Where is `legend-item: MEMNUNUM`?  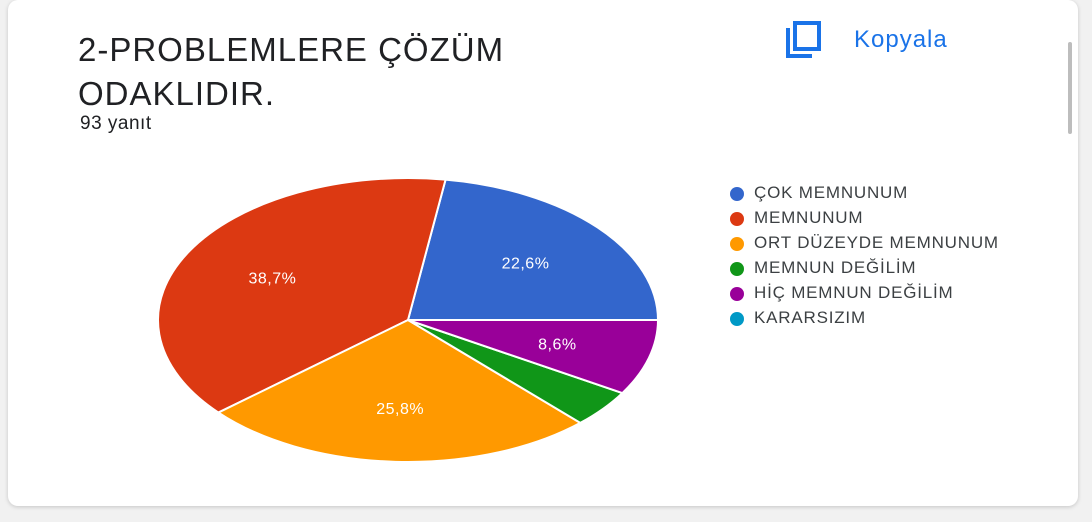 legend-item: MEMNUNUM is located at coordinates (895, 218).